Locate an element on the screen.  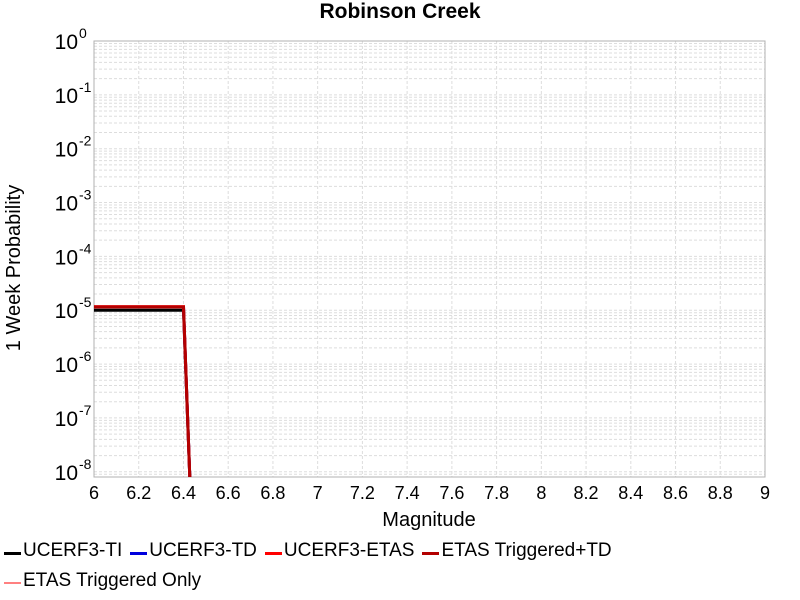
x-tick-label: 6 is located at coordinates (94, 493).